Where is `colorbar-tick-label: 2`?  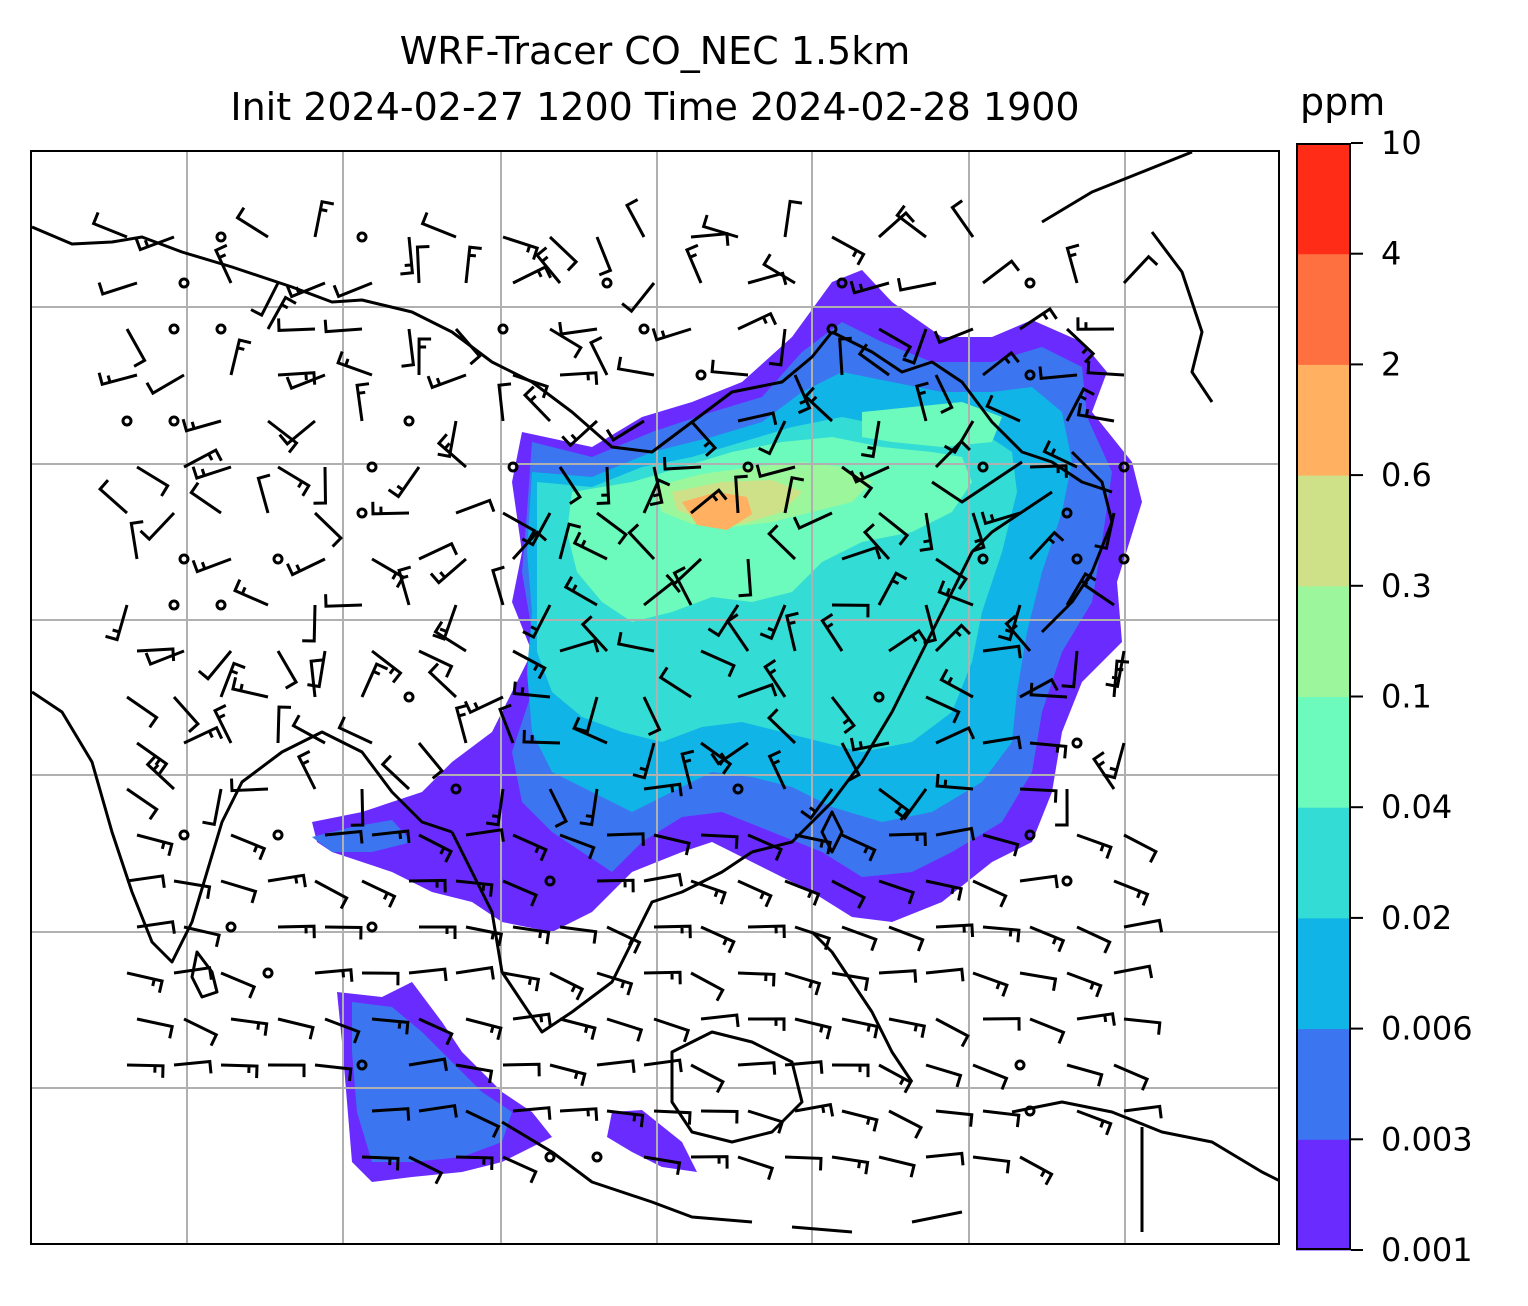
colorbar-tick-label: 2 is located at coordinates (1391, 364).